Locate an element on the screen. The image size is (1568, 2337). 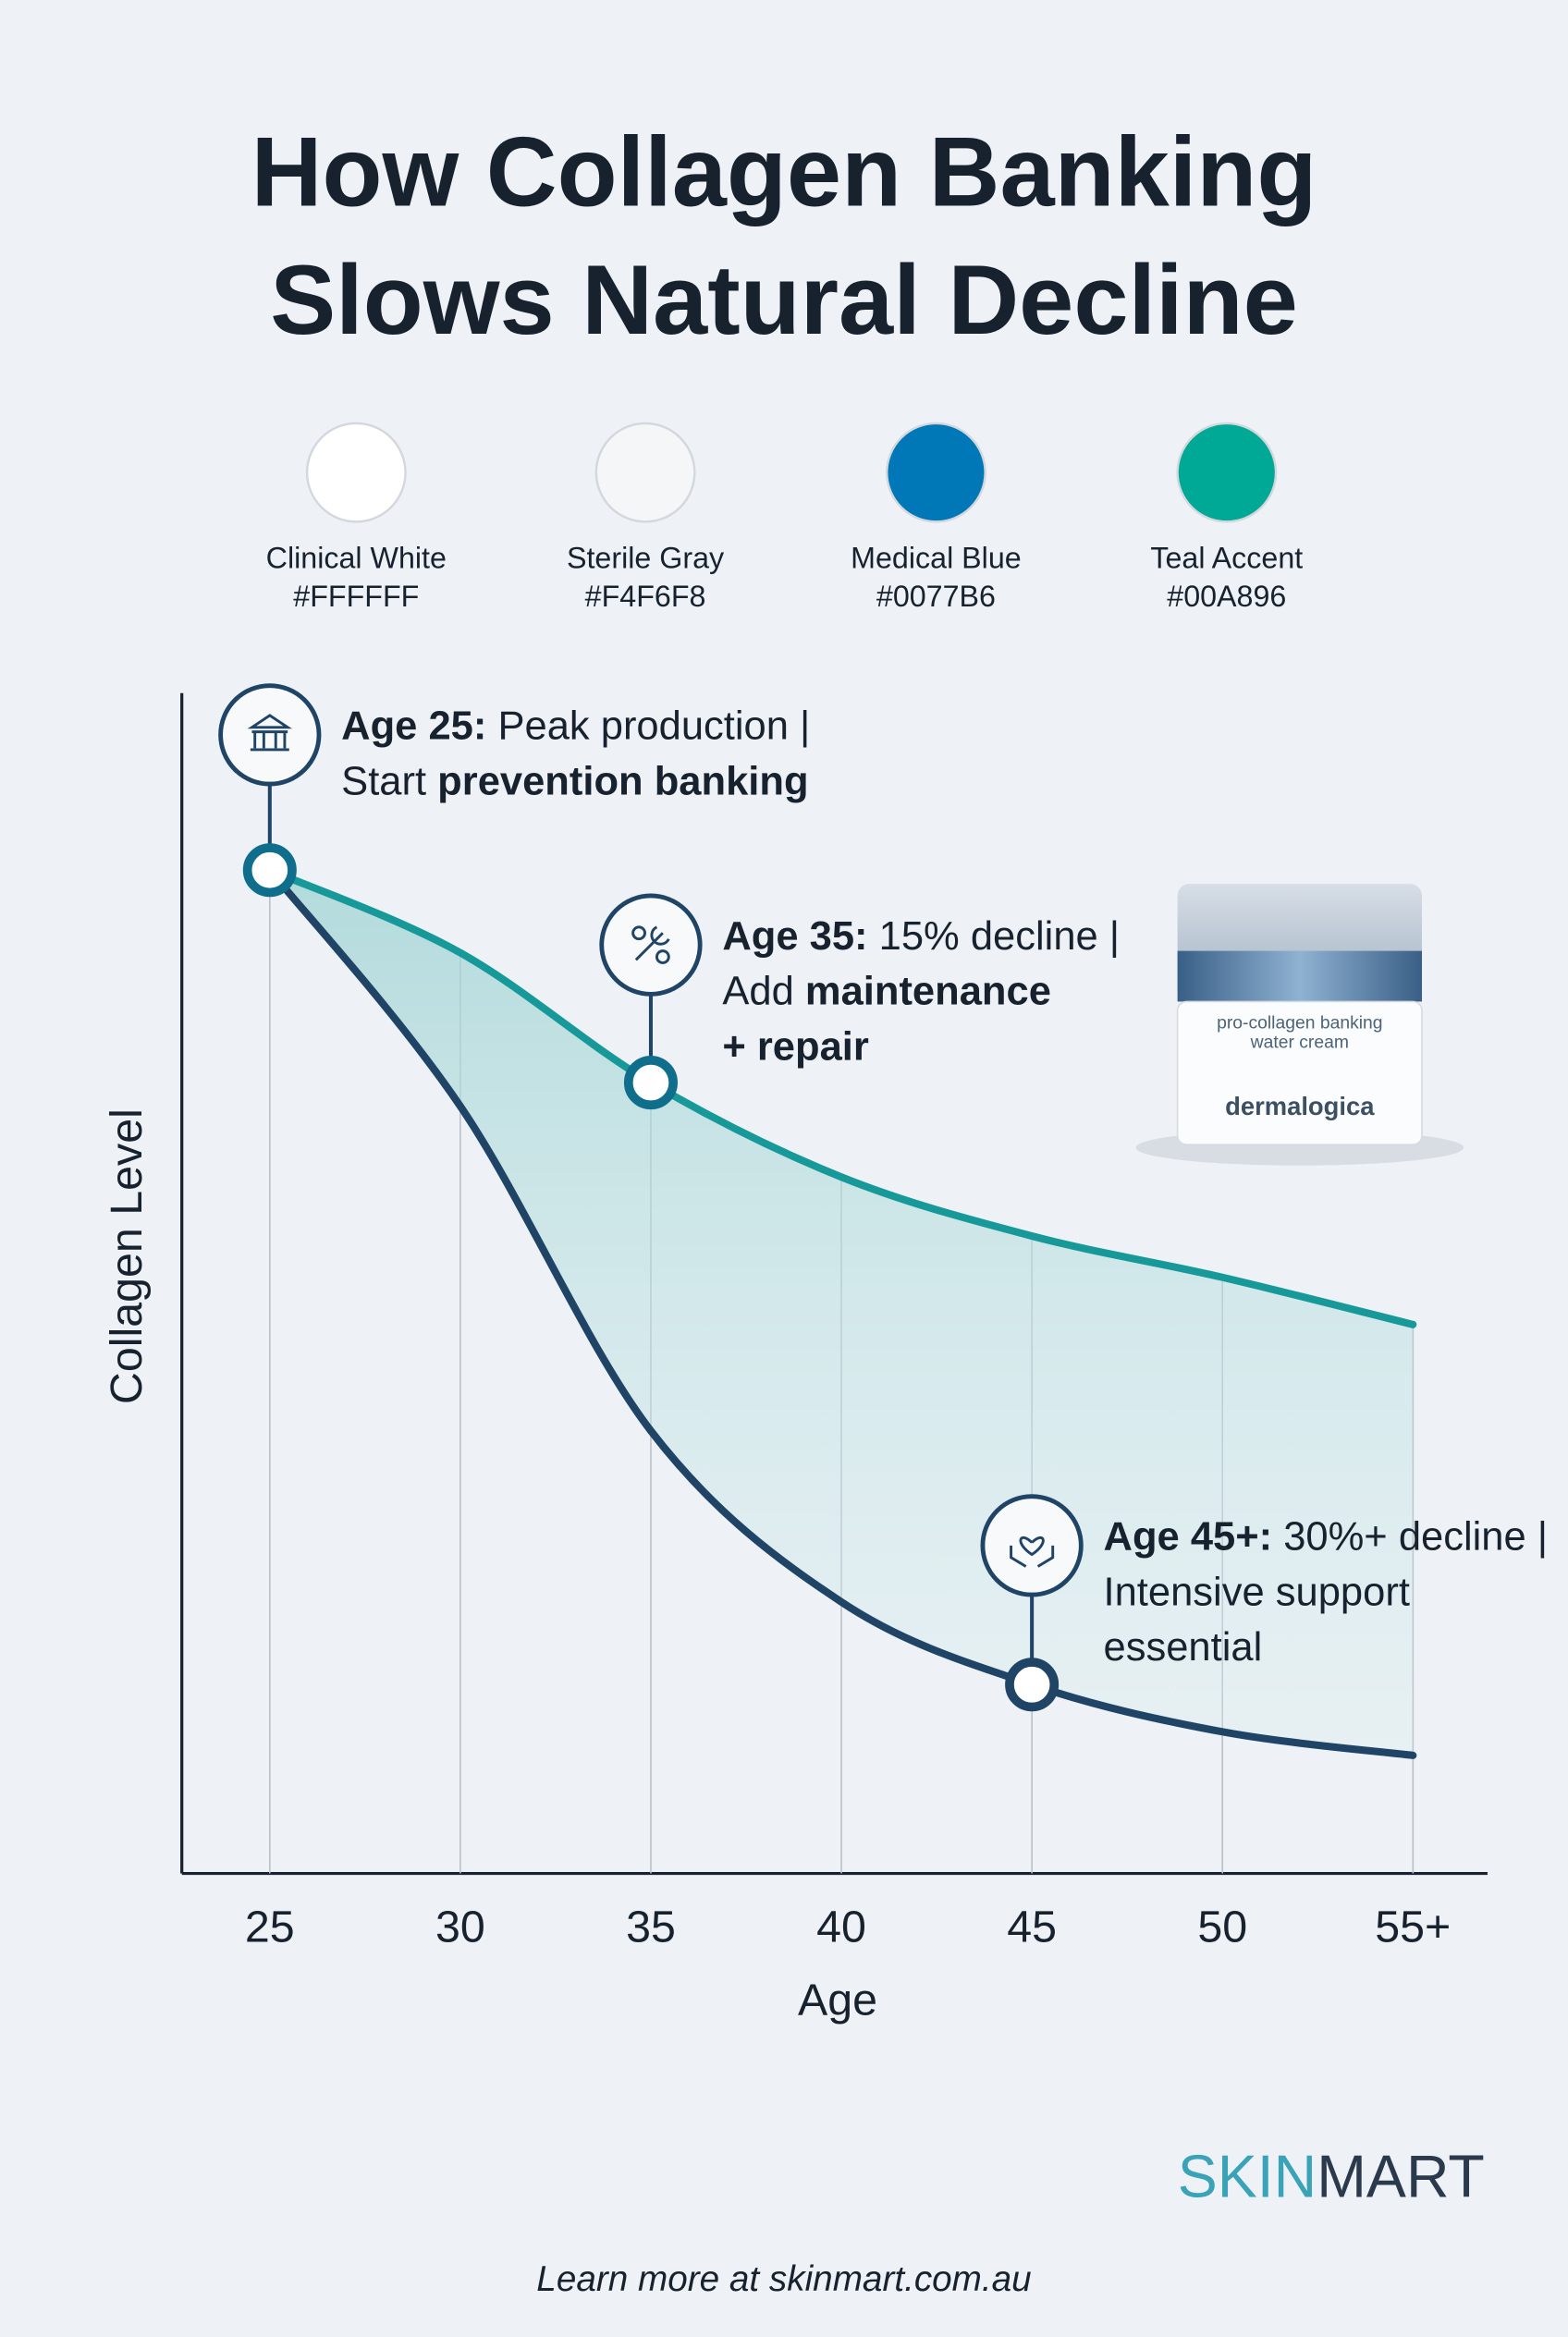
footer: Learn more at skinmart.com.au is located at coordinates (784, 2279).